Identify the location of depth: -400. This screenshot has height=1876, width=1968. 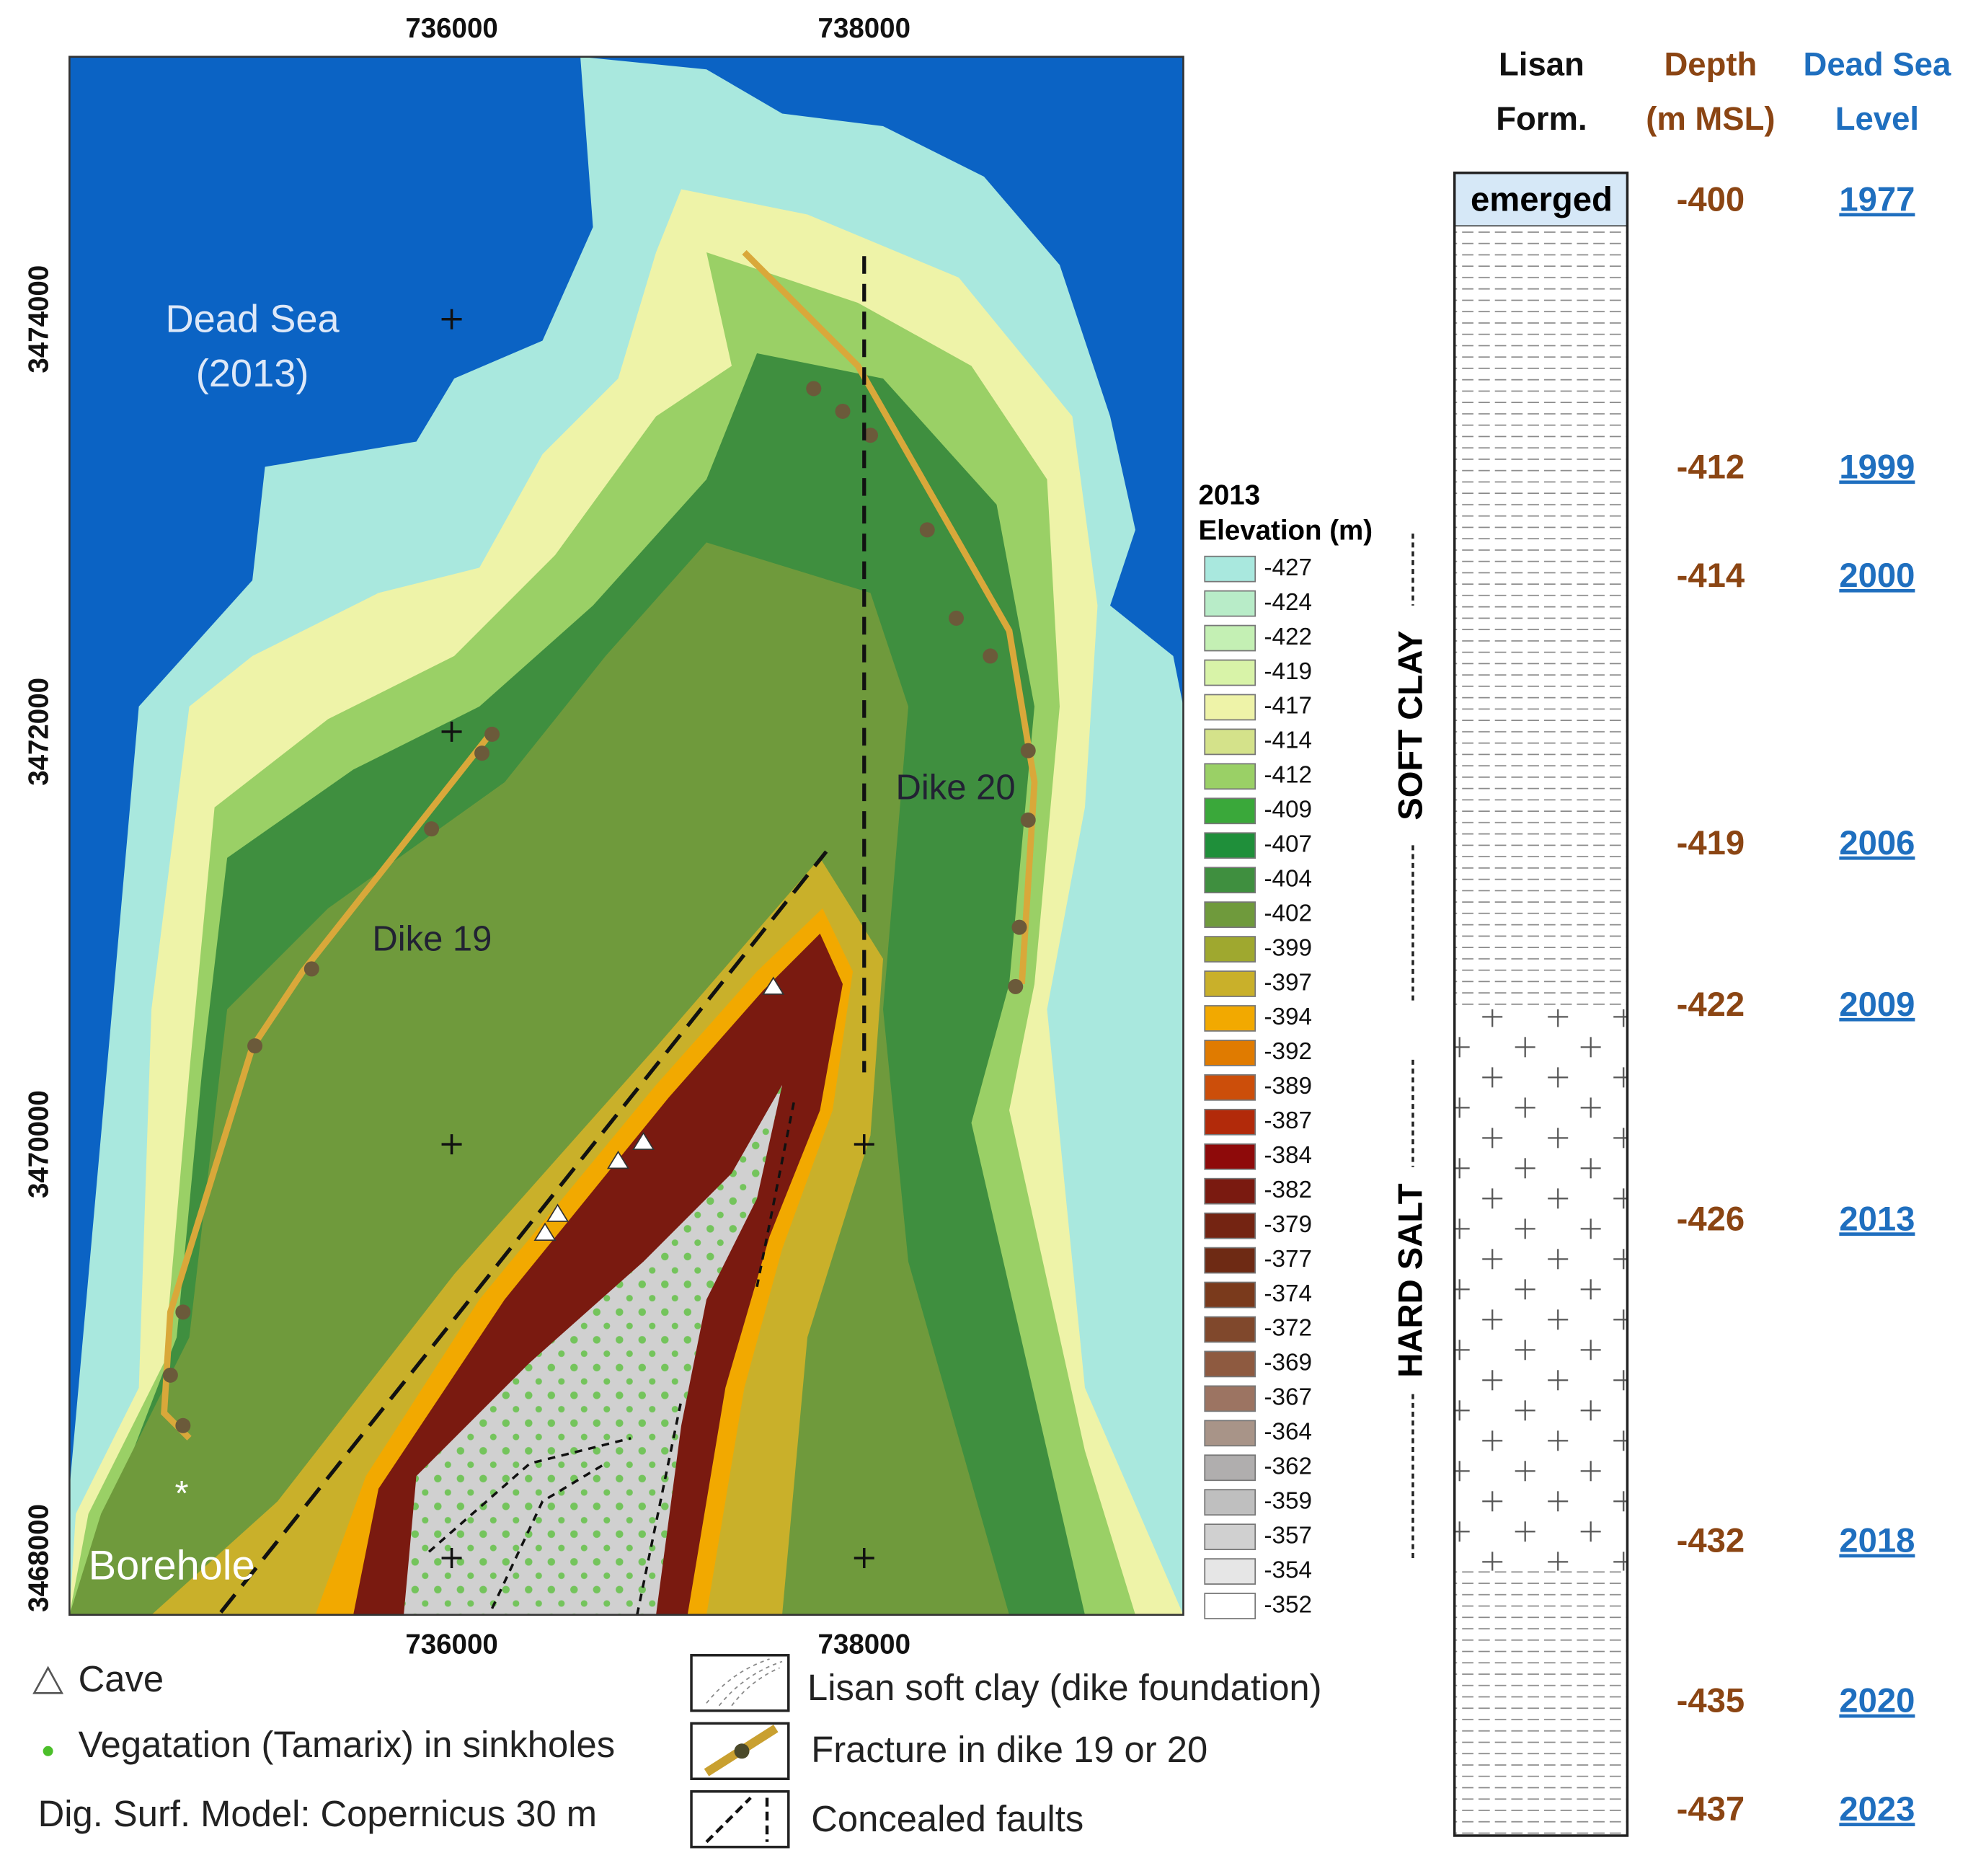
(1711, 199).